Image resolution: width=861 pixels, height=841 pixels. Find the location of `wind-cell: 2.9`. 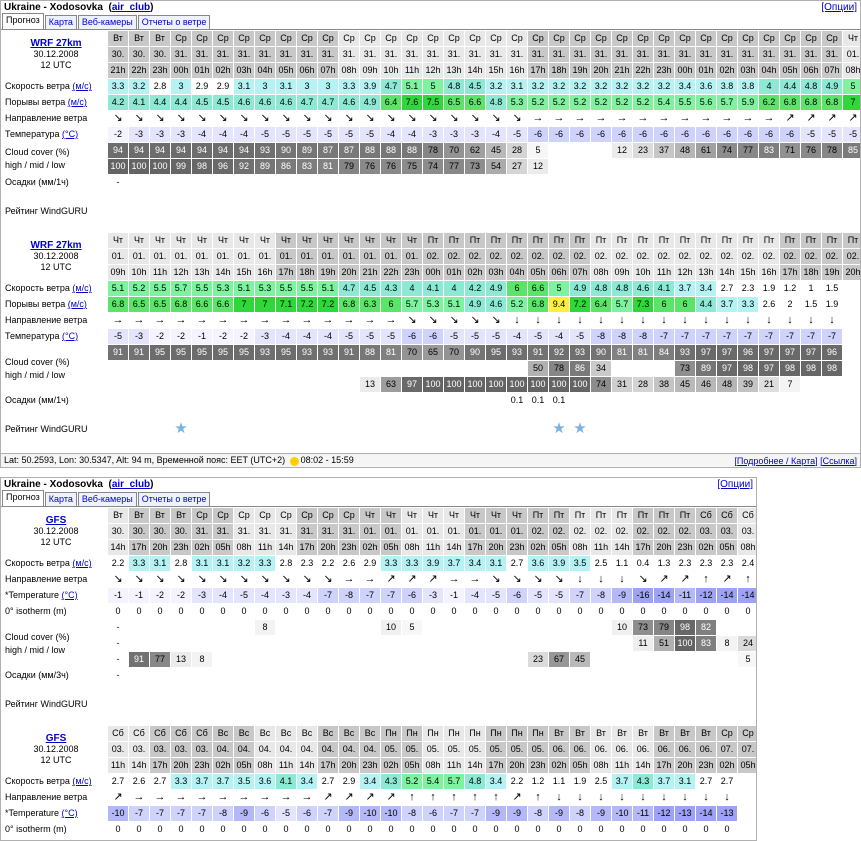

wind-cell: 2.9 is located at coordinates (349, 781).